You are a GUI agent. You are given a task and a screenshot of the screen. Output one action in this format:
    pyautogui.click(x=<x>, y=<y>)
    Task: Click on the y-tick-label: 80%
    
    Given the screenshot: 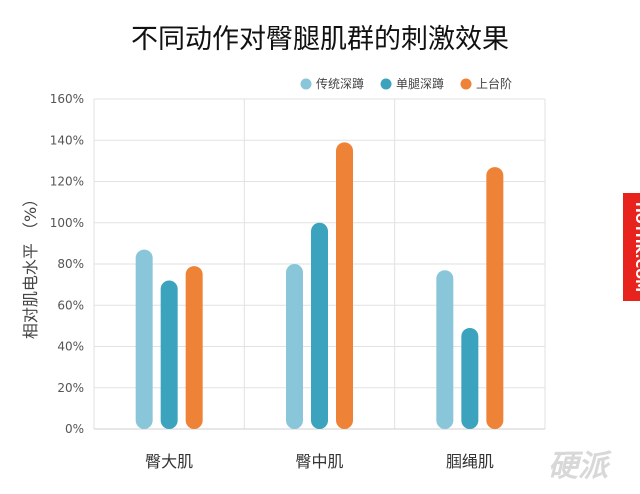 What is the action you would take?
    pyautogui.click(x=70, y=264)
    